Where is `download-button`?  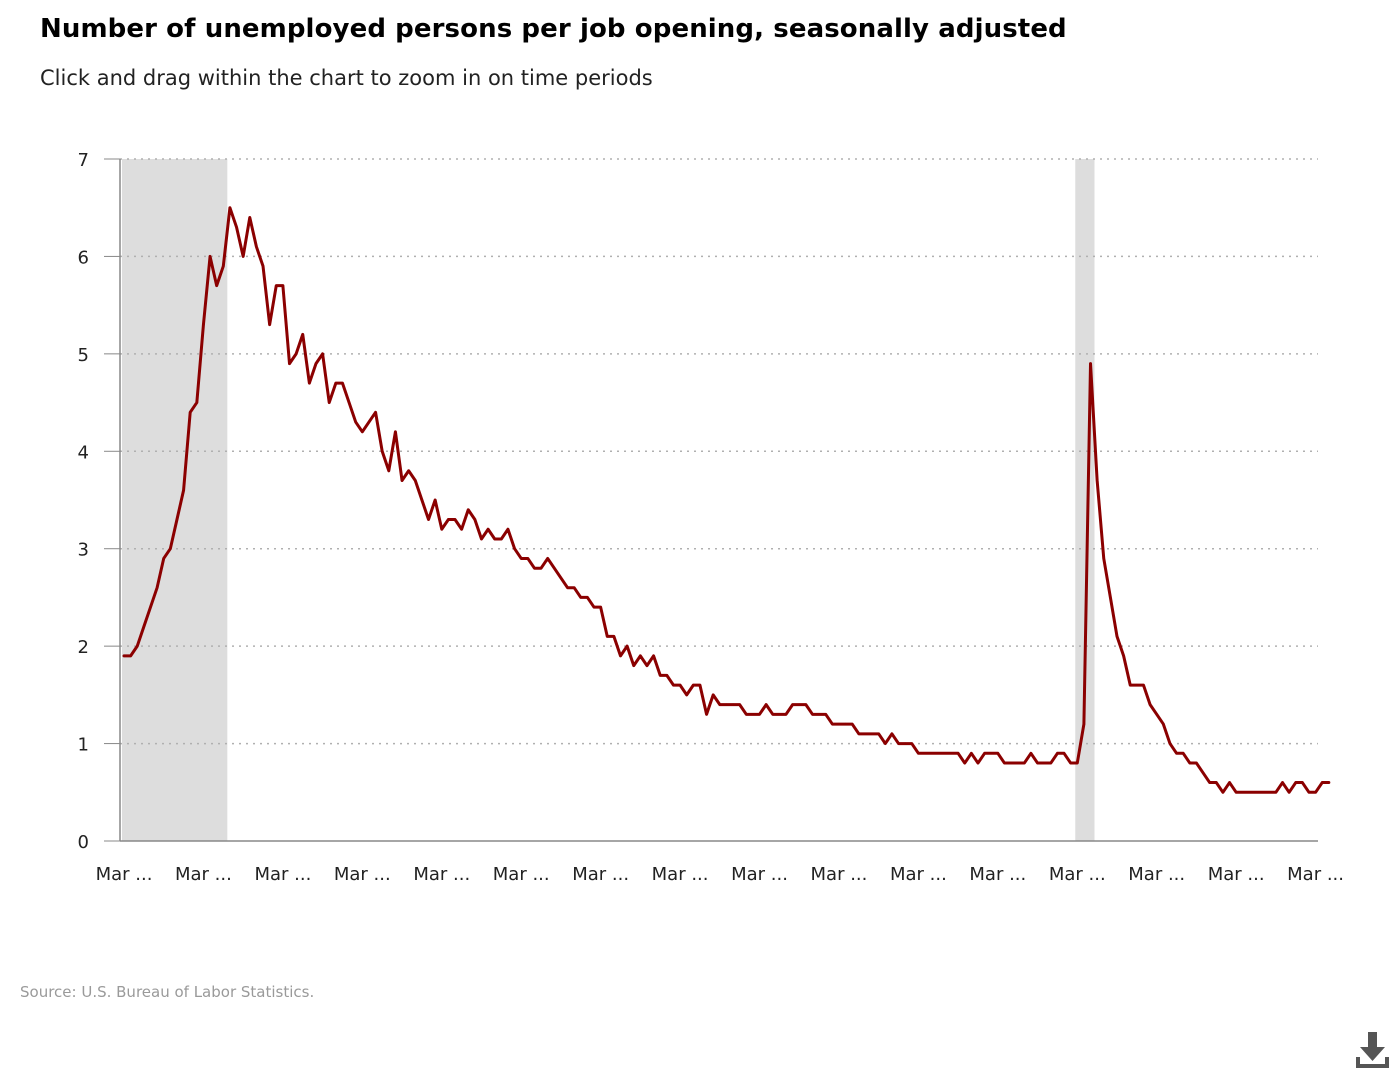
download-button is located at coordinates (1373, 1051).